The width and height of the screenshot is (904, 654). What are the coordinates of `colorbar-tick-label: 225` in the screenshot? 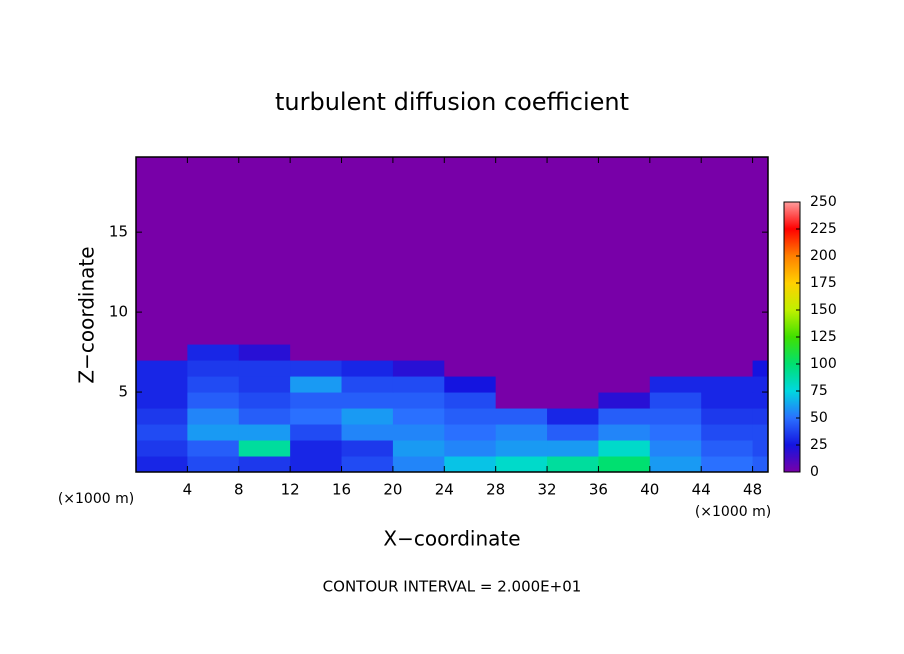 It's located at (823, 229).